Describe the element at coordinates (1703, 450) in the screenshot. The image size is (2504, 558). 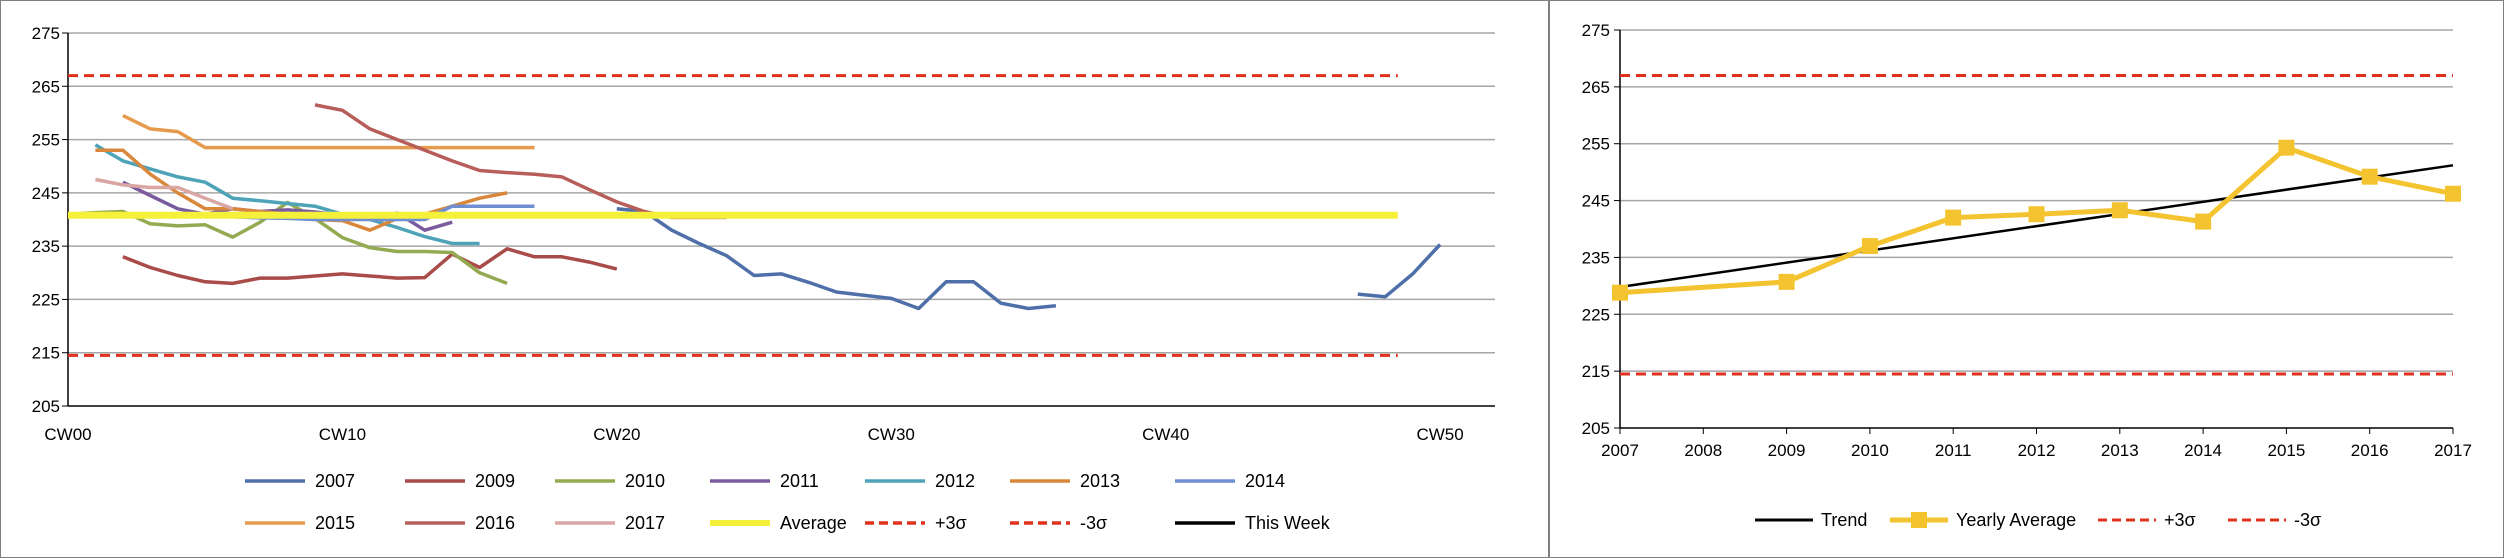
I see `x-tick-label: 2008` at that location.